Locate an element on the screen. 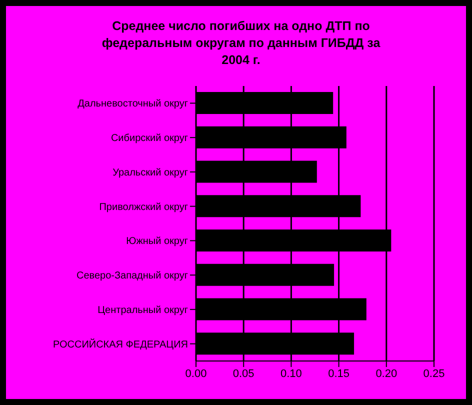  y-tick-label: Уральский округ is located at coordinates (150, 172).